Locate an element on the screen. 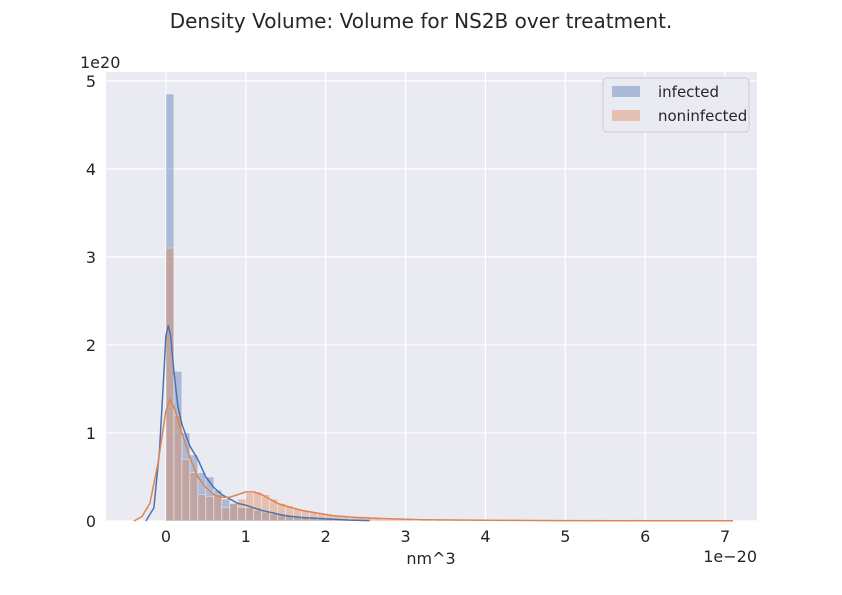 This screenshot has height=595, width=842. legend-label-infected: infected is located at coordinates (688, 92).